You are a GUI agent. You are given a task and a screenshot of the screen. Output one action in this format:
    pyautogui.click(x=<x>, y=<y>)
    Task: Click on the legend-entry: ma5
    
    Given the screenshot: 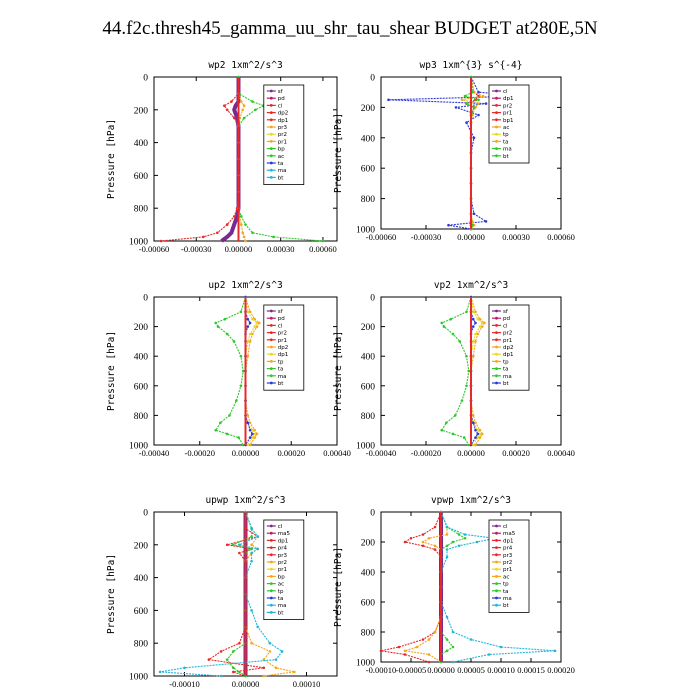 What is the action you would take?
    pyautogui.click(x=284, y=534)
    